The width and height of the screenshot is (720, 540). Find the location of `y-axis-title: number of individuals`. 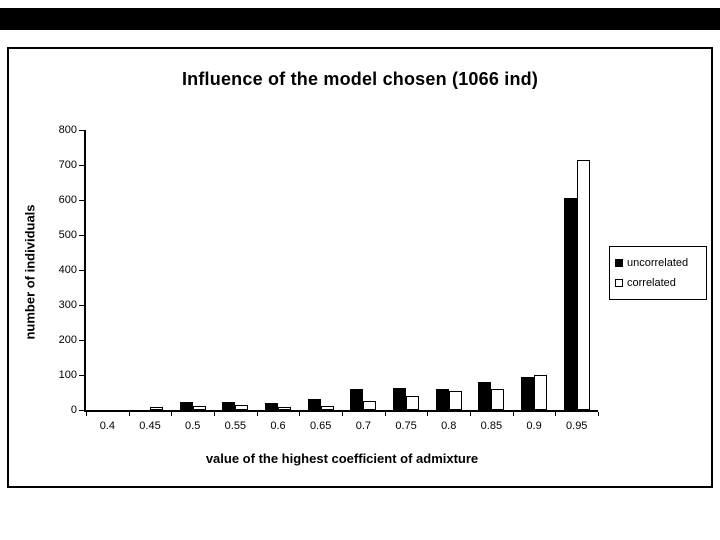

y-axis-title: number of individuals is located at coordinates (30, 272).